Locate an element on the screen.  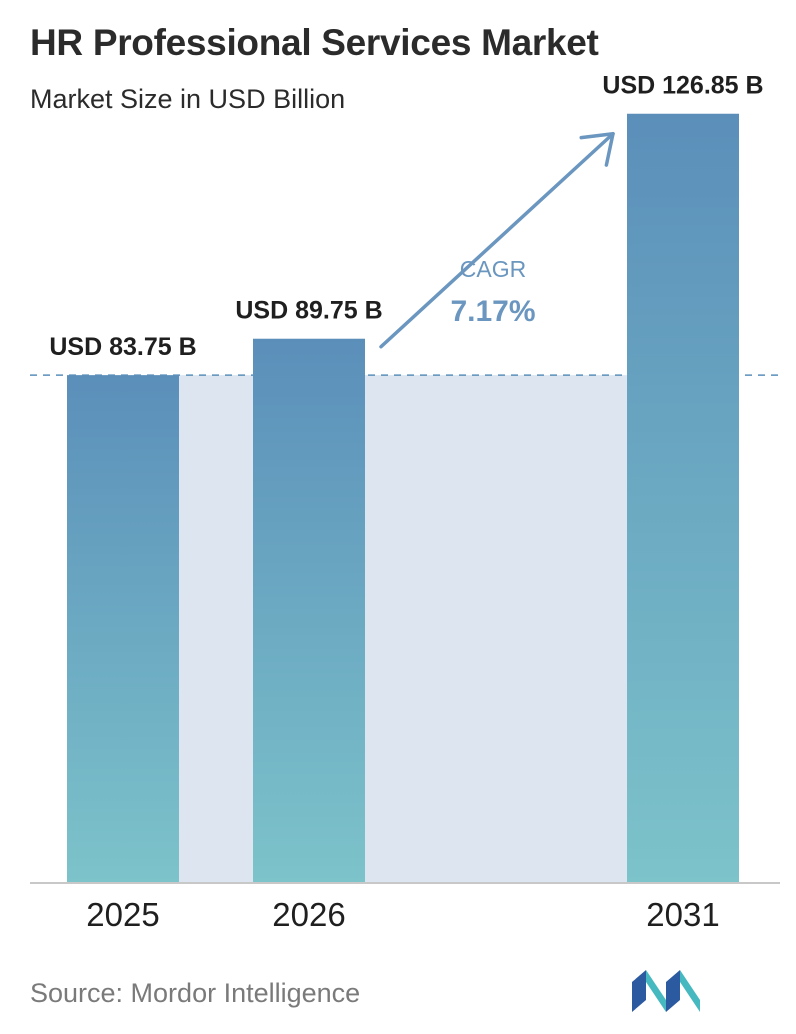
bar-2031 is located at coordinates (683, 498).